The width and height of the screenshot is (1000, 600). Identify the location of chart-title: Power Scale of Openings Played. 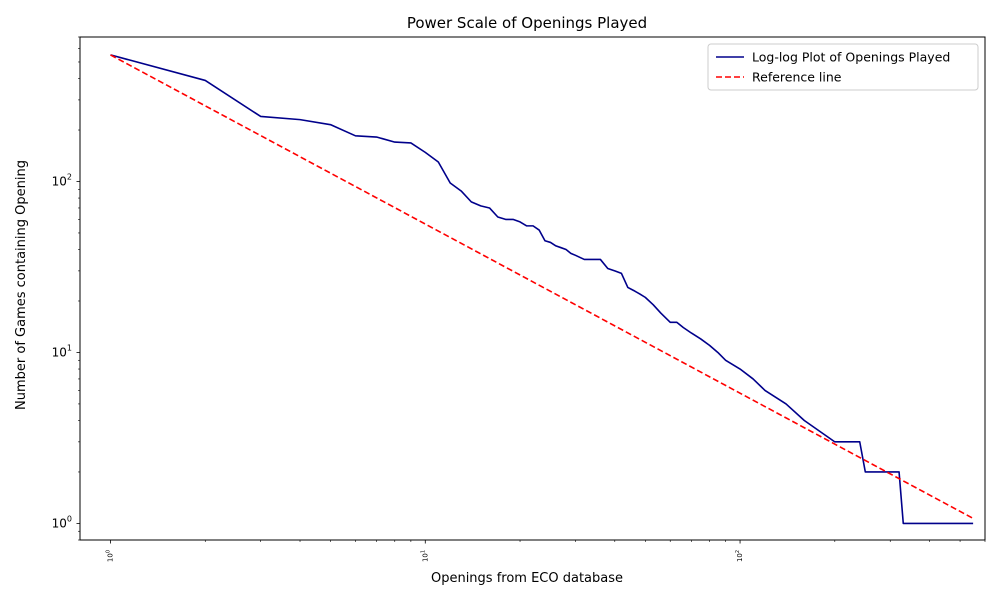
(527, 23).